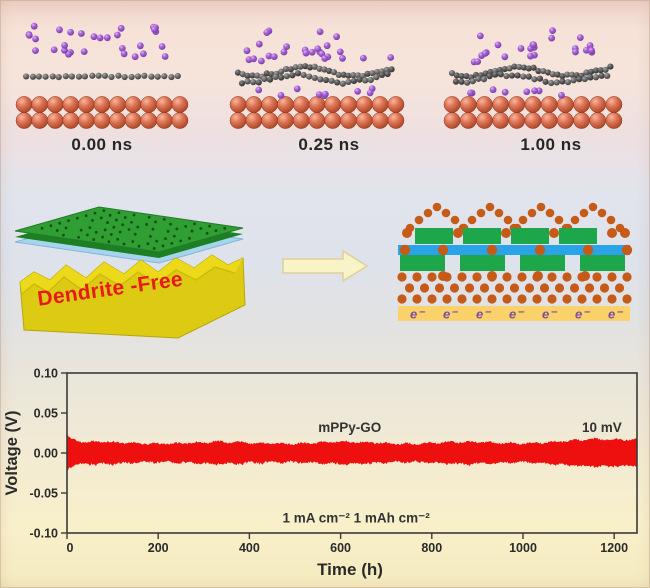 The width and height of the screenshot is (650, 588). Describe the element at coordinates (614, 548) in the screenshot. I see `svg-text: 1200` at that location.